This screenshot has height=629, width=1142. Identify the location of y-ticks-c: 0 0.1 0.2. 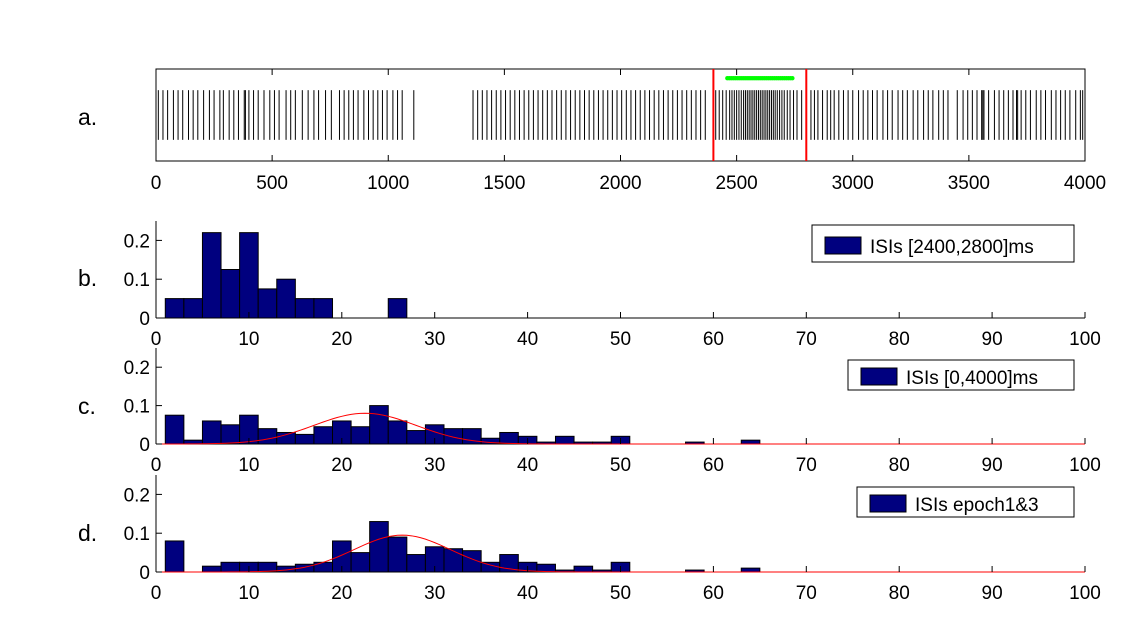
(143, 407).